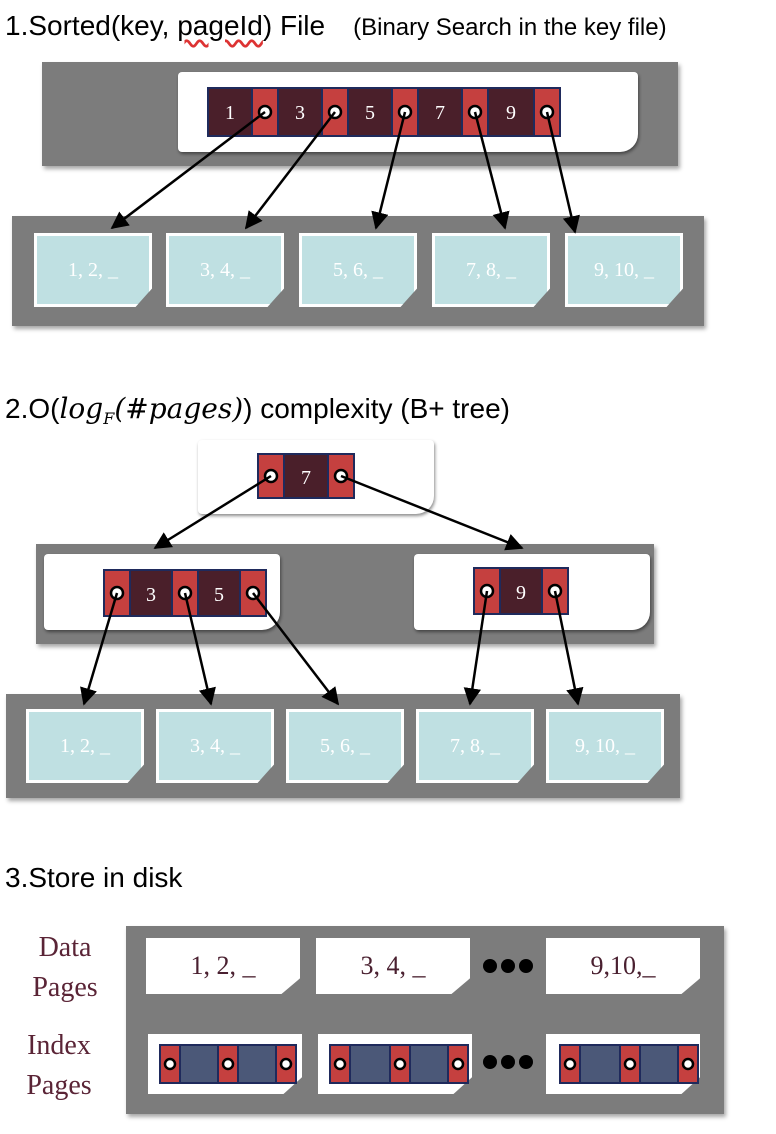  What do you see at coordinates (393, 966) in the screenshot?
I see `disk-data-page: 3, 4, _` at bounding box center [393, 966].